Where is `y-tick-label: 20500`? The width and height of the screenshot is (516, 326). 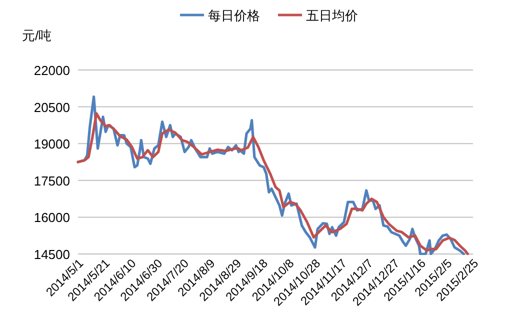
y-tick-label: 20500 is located at coordinates (52, 107).